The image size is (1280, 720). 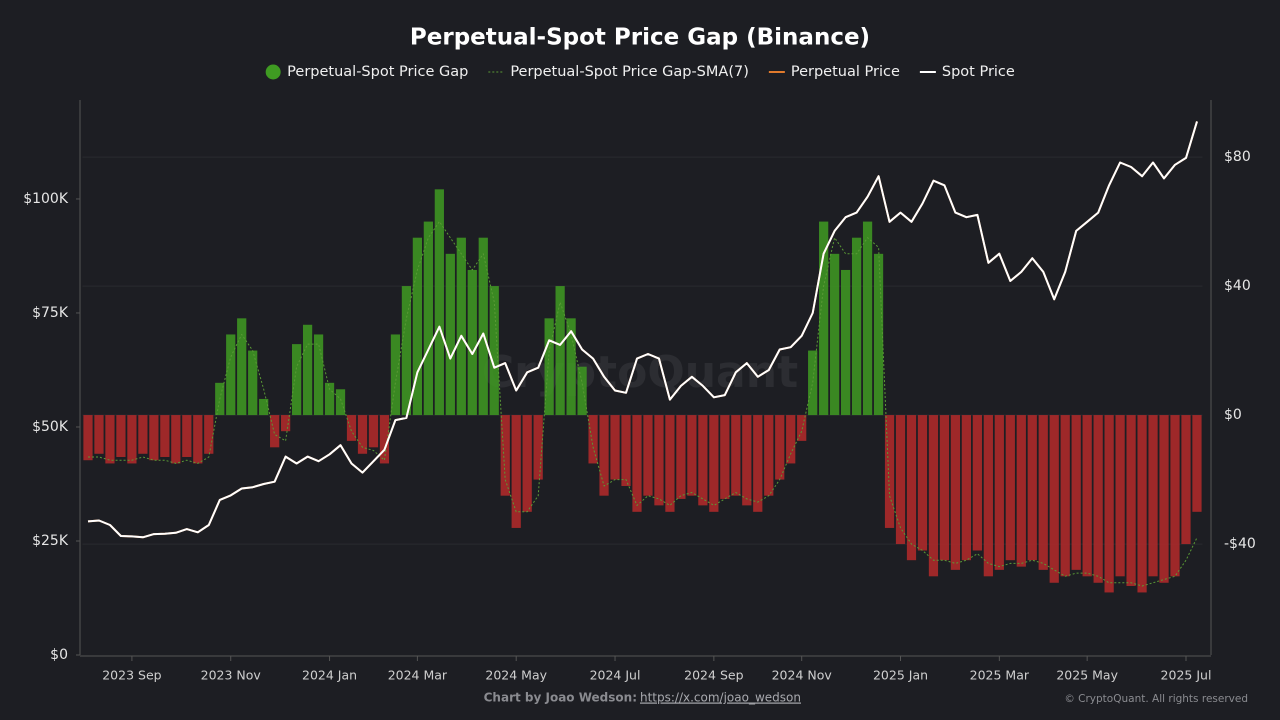 I want to click on x-tick-label: 2024 Jan, so click(x=329, y=675).